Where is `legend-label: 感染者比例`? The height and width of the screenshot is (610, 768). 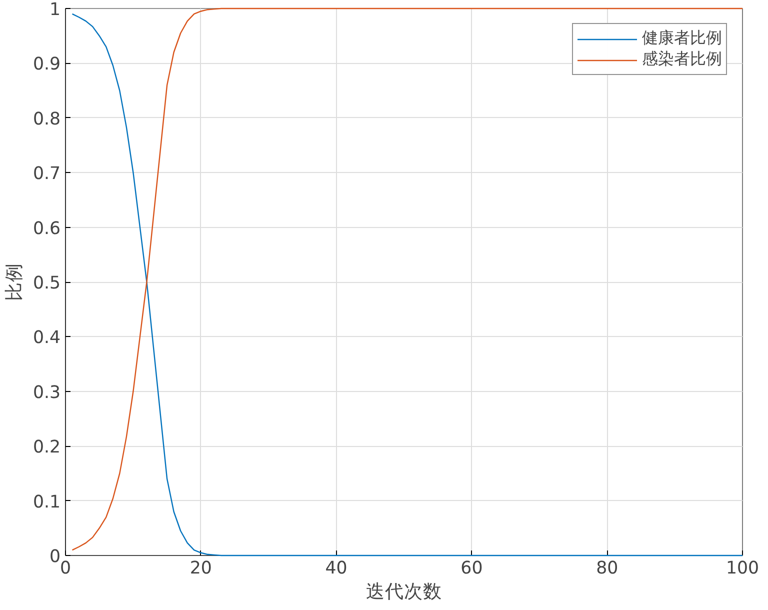 legend-label: 感染者比例 is located at coordinates (682, 59).